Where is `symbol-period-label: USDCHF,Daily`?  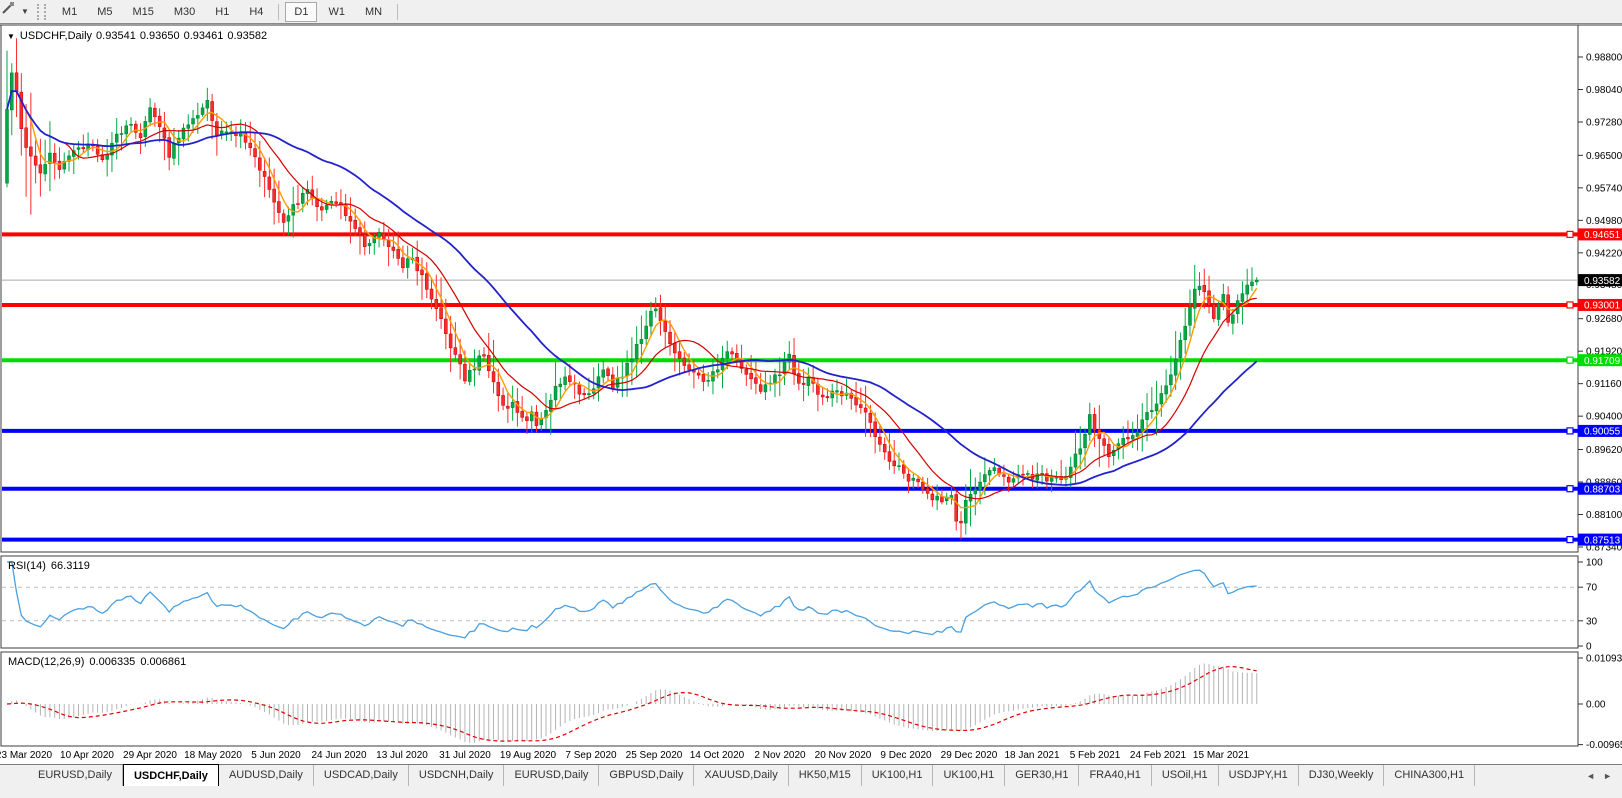 symbol-period-label: USDCHF,Daily is located at coordinates (56, 36).